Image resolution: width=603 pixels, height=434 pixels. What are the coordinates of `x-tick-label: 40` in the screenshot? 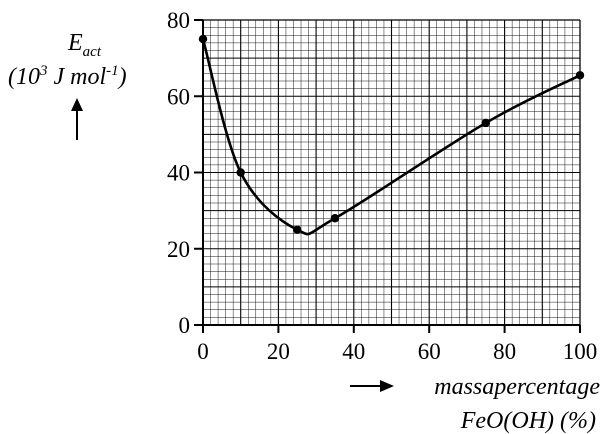 It's located at (353, 351).